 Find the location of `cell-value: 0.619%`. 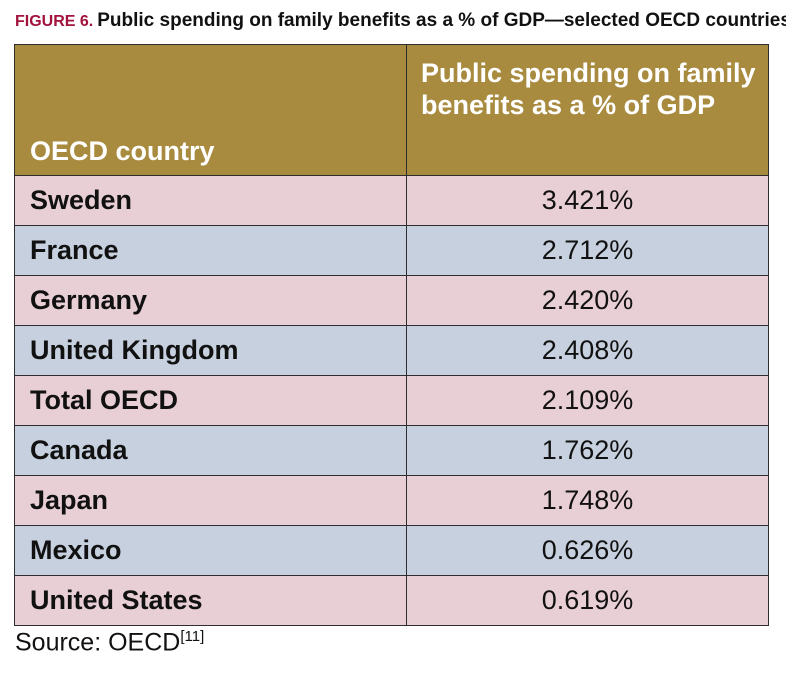

cell-value: 0.619% is located at coordinates (587, 600).